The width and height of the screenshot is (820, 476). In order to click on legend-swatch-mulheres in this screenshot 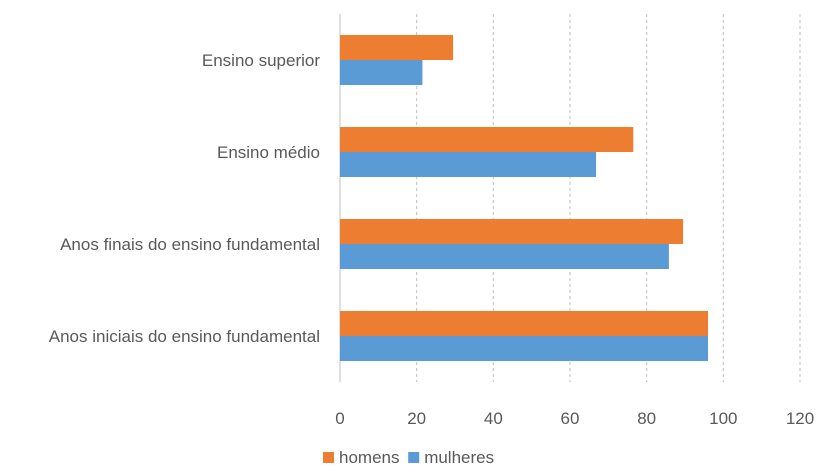, I will do `click(414, 457)`.